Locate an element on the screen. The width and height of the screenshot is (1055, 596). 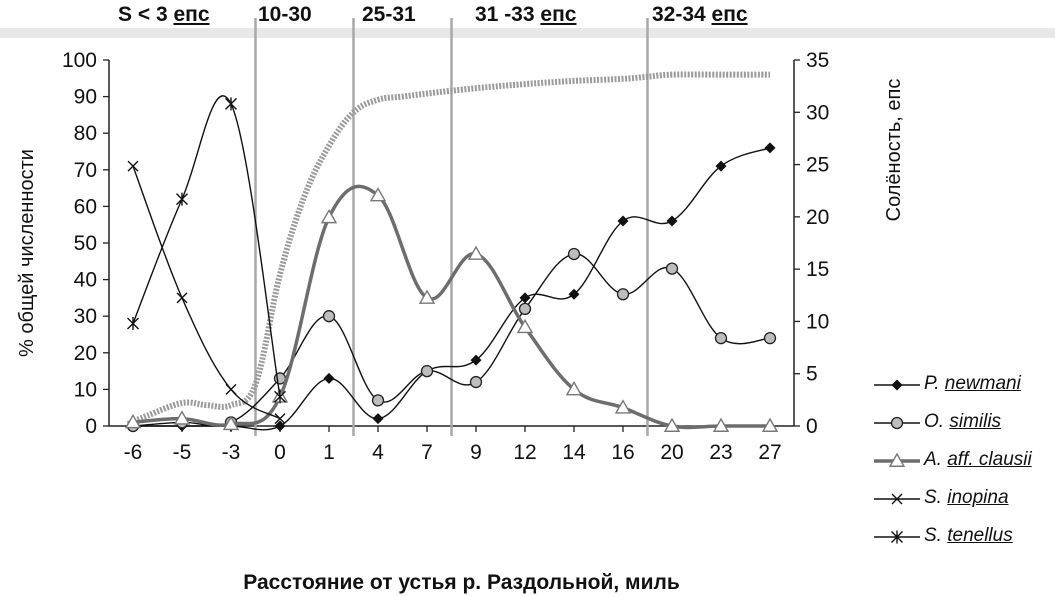
zone-range: 10-30 is located at coordinates (285, 14).